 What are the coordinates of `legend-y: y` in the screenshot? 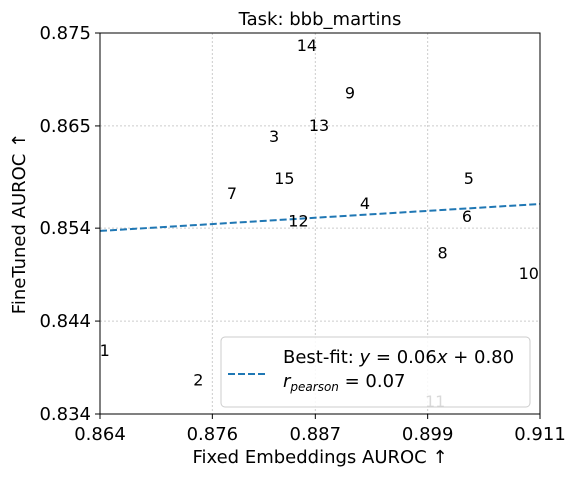 It's located at (365, 357).